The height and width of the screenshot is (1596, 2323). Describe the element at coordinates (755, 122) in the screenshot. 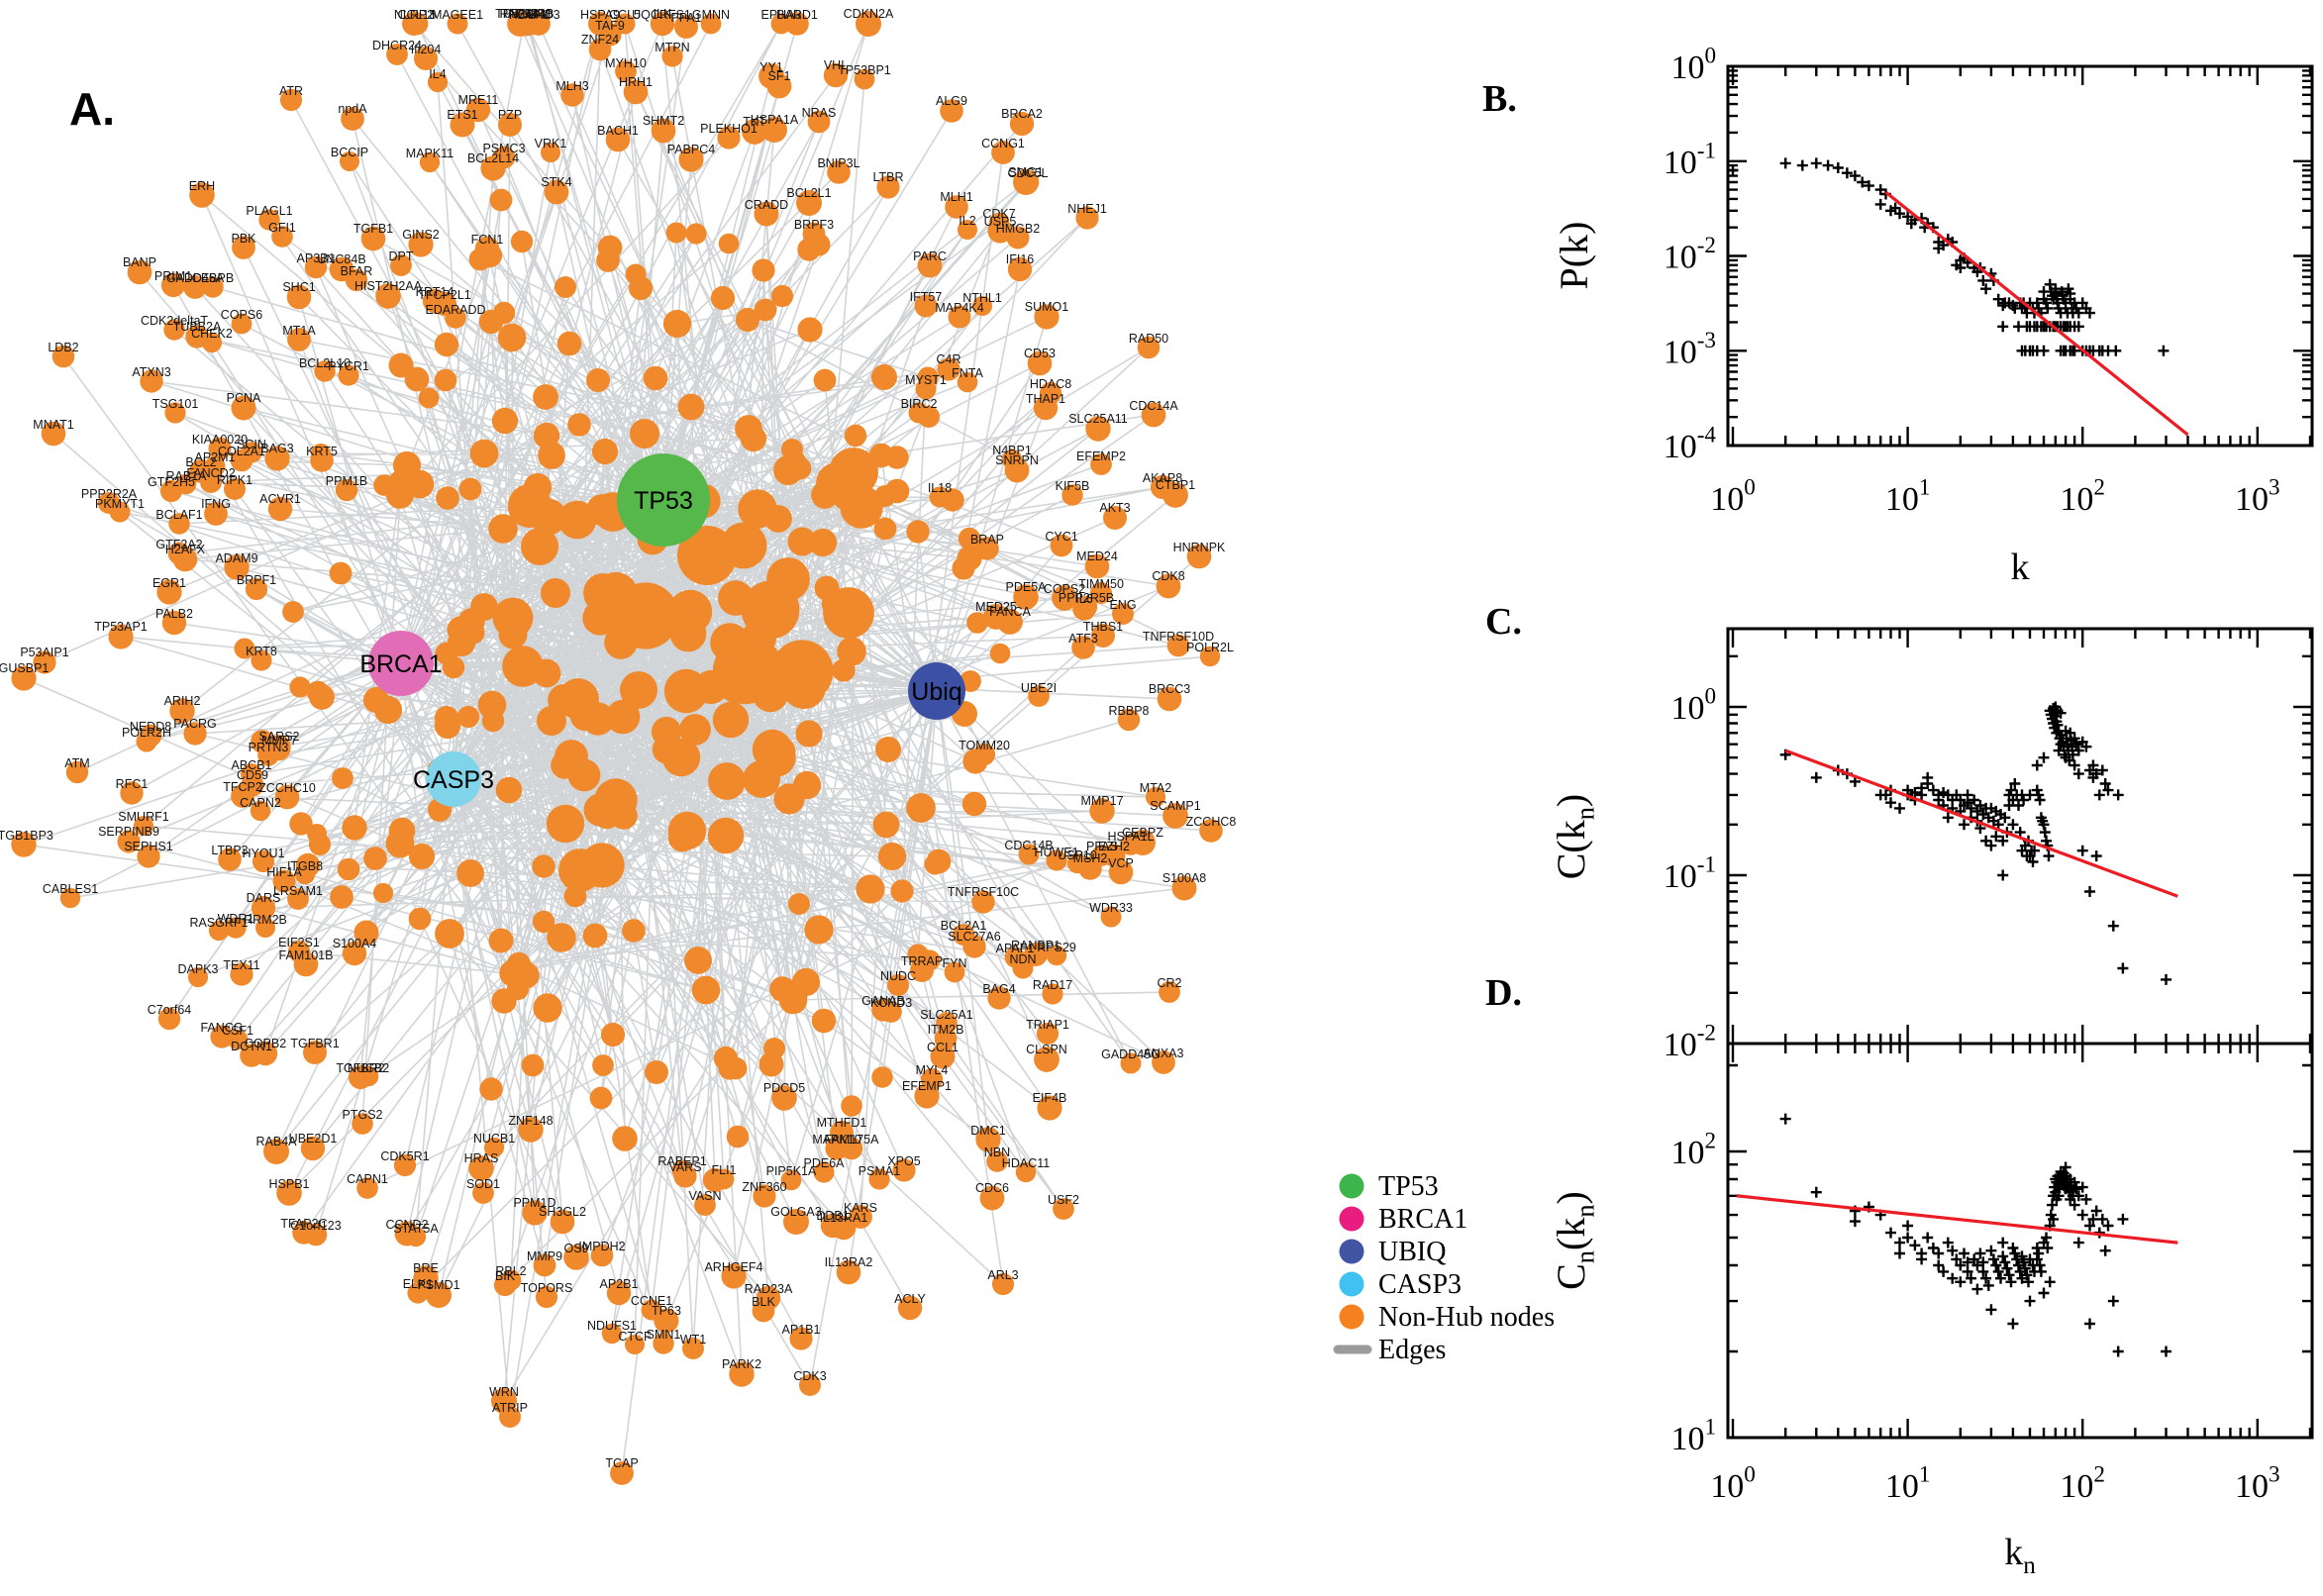

I see `network-node-label: TKT` at that location.